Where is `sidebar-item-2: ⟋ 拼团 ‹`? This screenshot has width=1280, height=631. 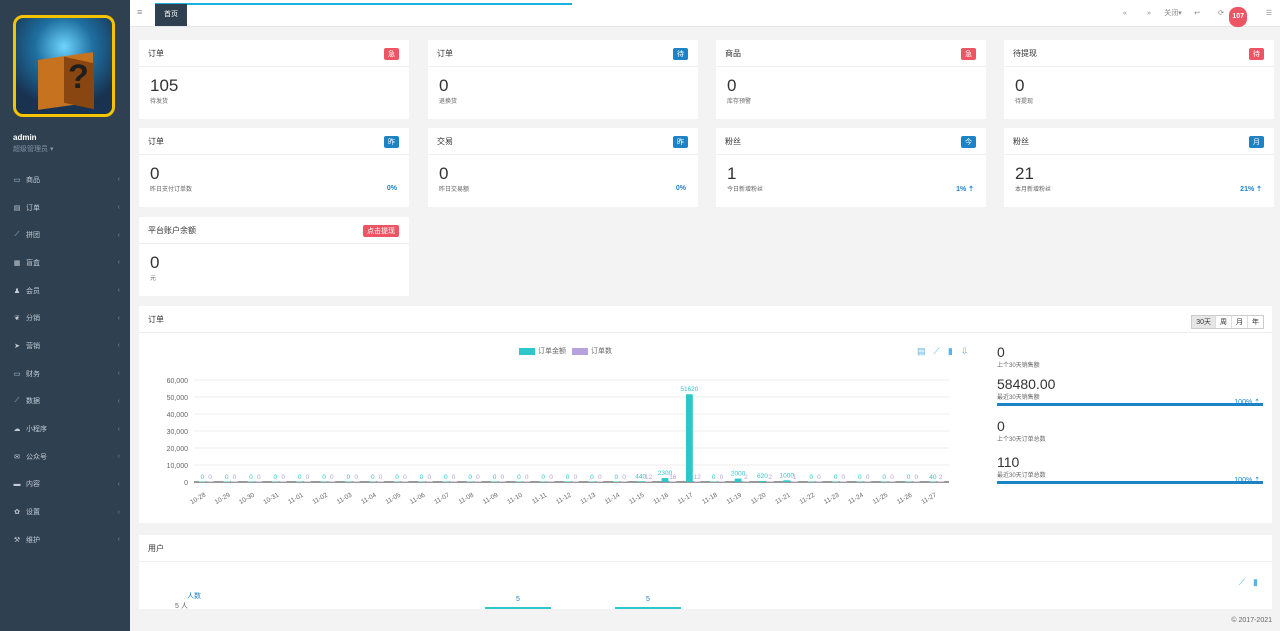 sidebar-item-2: ⟋ 拼团 ‹ is located at coordinates (65, 235).